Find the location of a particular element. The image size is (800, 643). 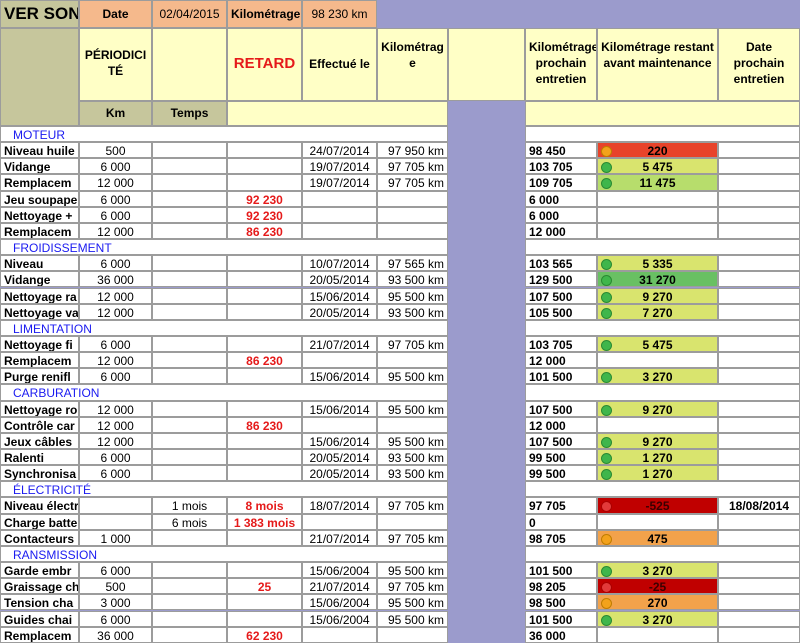

cell-kilometrage: 93 500 km is located at coordinates (412, 311).